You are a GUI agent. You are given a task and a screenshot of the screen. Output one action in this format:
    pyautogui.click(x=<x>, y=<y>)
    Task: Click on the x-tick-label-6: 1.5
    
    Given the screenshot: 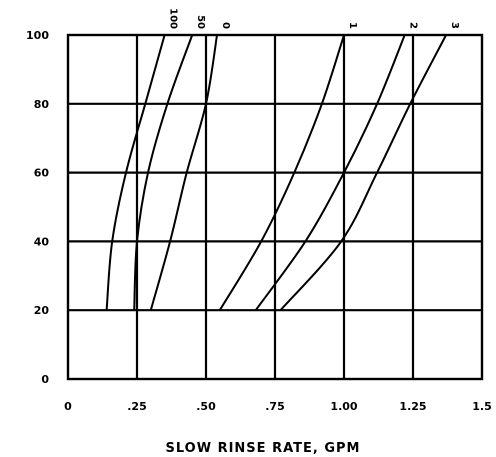 What is the action you would take?
    pyautogui.click(x=482, y=406)
    